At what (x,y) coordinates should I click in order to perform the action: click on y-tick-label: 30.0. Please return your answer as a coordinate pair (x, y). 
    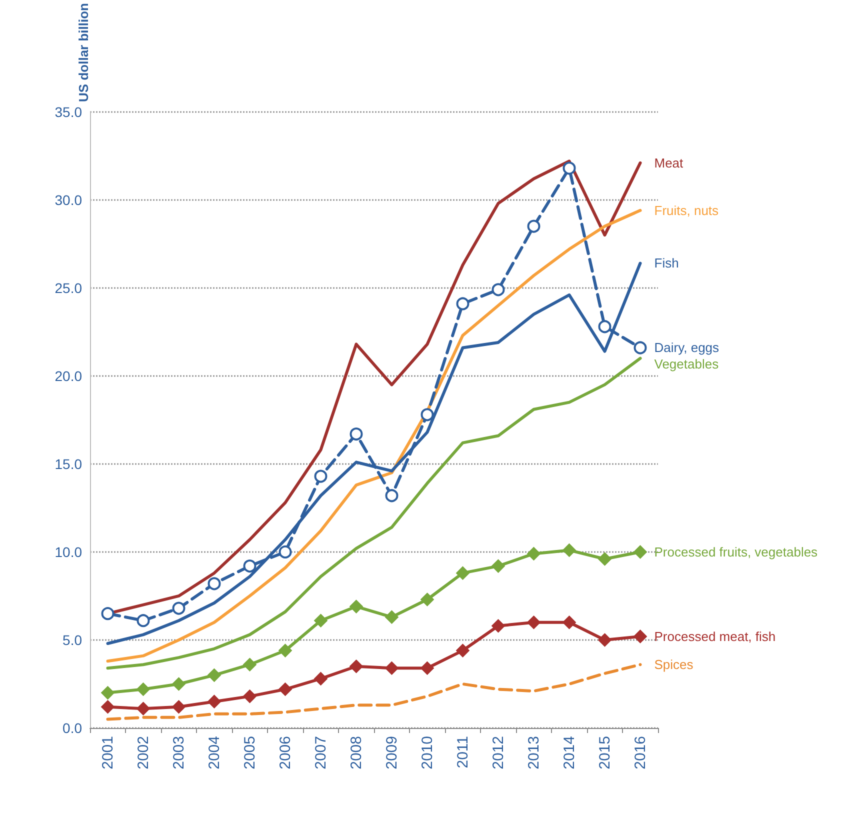
    Looking at the image, I should click on (68, 200).